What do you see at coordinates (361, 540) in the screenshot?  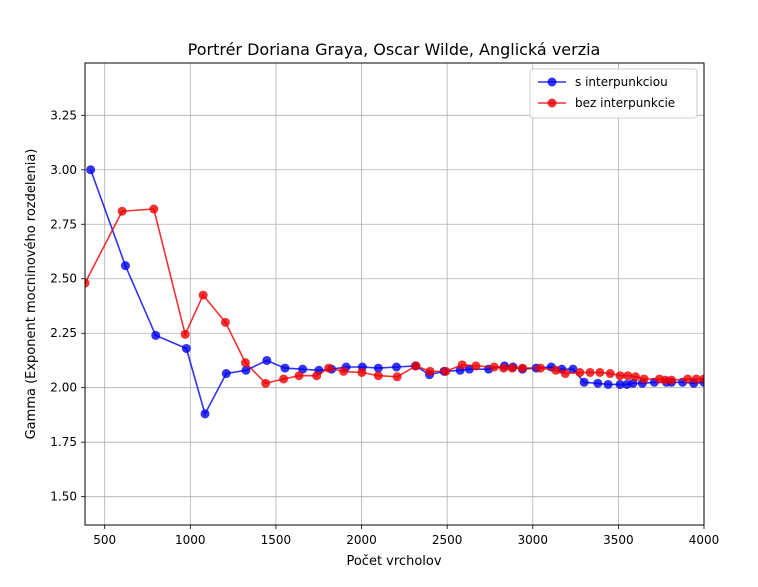 I see `x-tick-label: 2000` at bounding box center [361, 540].